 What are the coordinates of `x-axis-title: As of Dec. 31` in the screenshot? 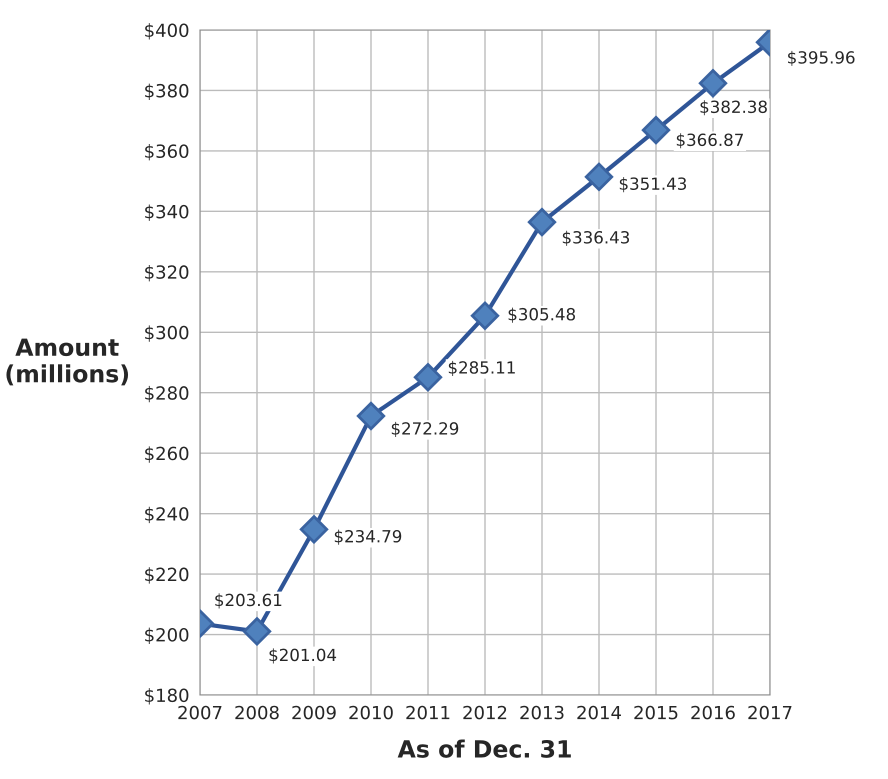 It's located at (484, 749).